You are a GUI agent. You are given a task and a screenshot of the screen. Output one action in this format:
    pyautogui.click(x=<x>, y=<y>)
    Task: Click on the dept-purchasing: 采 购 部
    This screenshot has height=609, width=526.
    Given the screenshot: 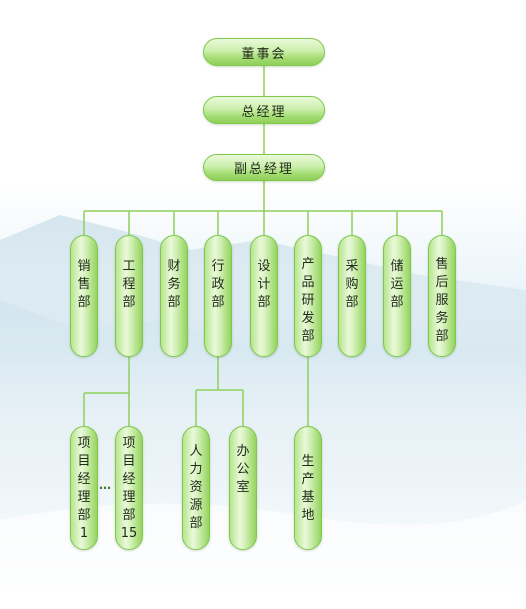 What is the action you would take?
    pyautogui.click(x=352, y=296)
    